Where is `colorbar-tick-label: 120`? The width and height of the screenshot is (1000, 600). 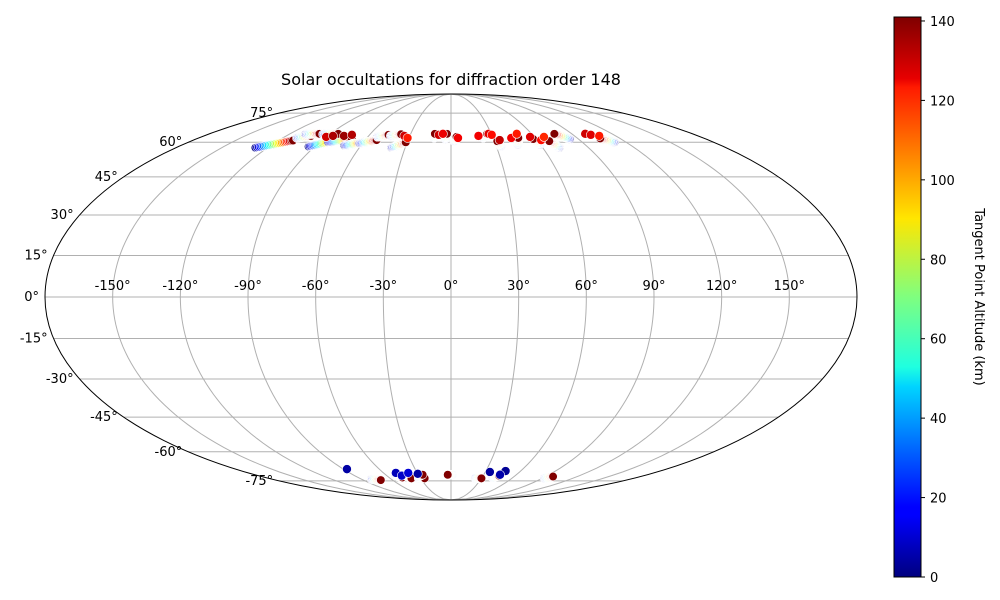 colorbar-tick-label: 120 is located at coordinates (942, 101).